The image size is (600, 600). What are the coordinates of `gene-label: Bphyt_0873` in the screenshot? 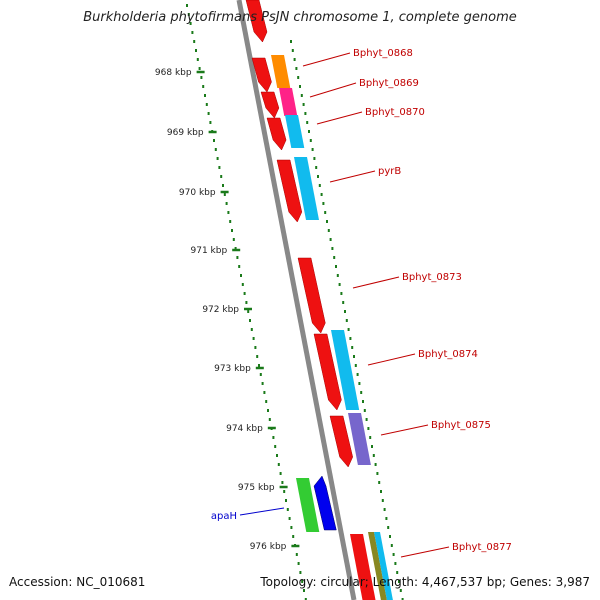 It's located at (432, 277).